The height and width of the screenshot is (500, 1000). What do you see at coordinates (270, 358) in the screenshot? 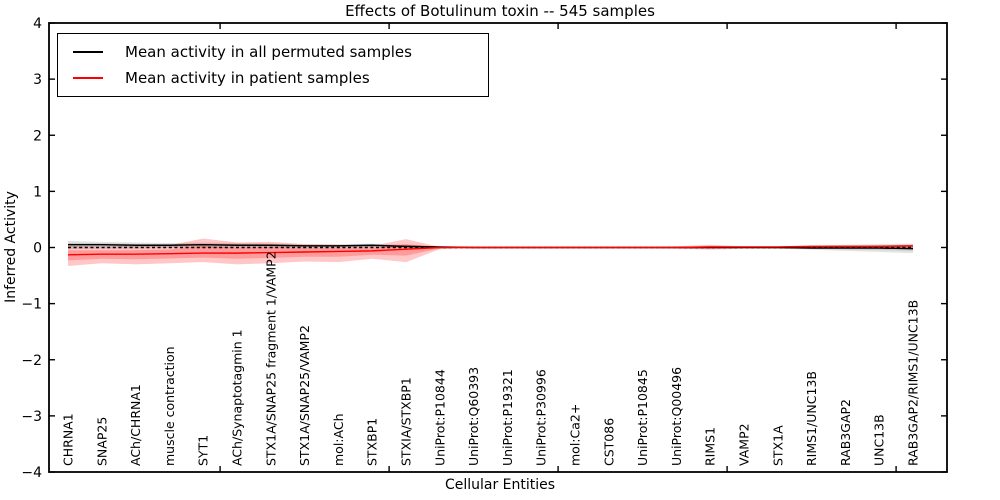
I see `x-category-label: STX1A/SNAP25 fragment 1/VAMP2` at bounding box center [270, 358].